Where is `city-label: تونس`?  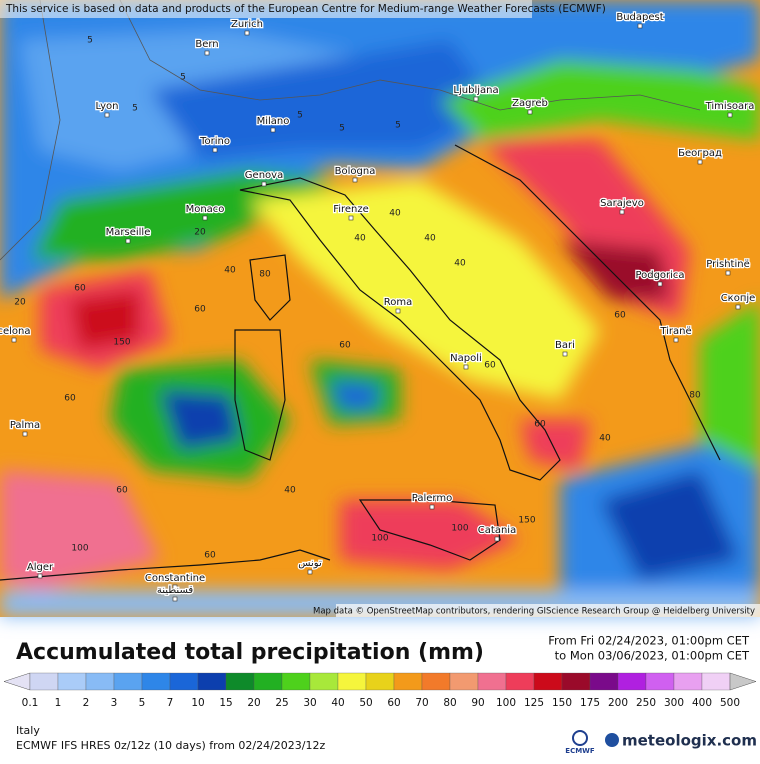 city-label: تونس is located at coordinates (310, 563).